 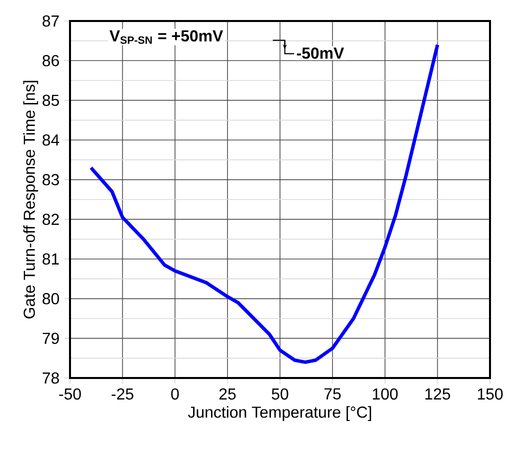 What do you see at coordinates (50, 338) in the screenshot?
I see `y-tick-label: 79` at bounding box center [50, 338].